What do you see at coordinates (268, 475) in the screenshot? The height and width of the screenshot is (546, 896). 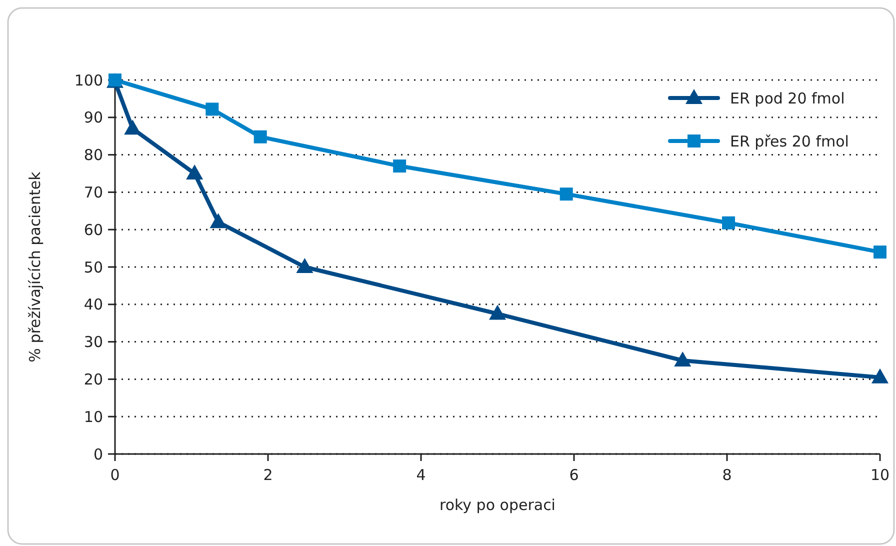 I see `x-tick-label: 2` at bounding box center [268, 475].